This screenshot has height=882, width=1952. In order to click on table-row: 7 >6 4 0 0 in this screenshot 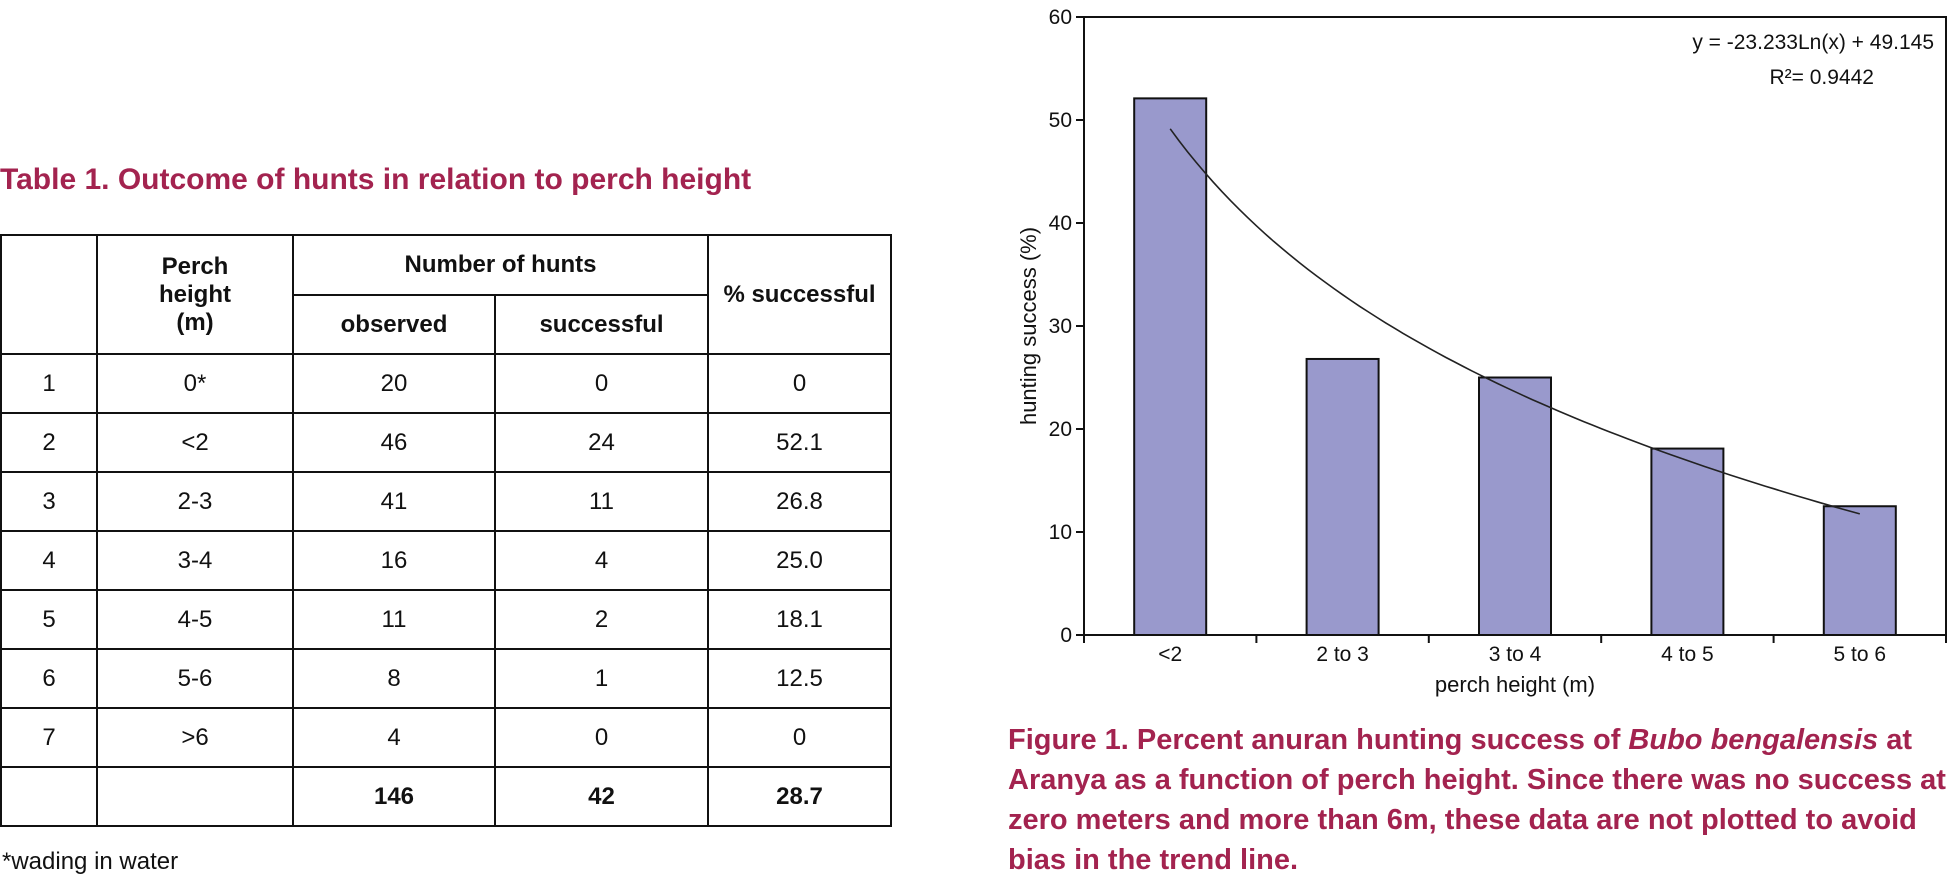, I will do `click(446, 737)`.